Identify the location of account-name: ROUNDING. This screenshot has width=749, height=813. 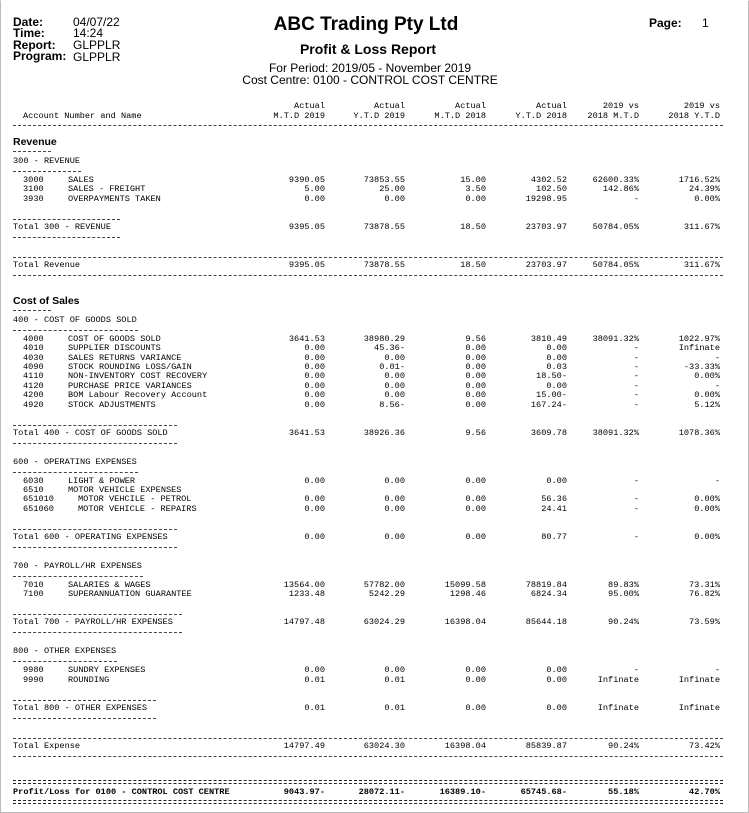
(89, 679).